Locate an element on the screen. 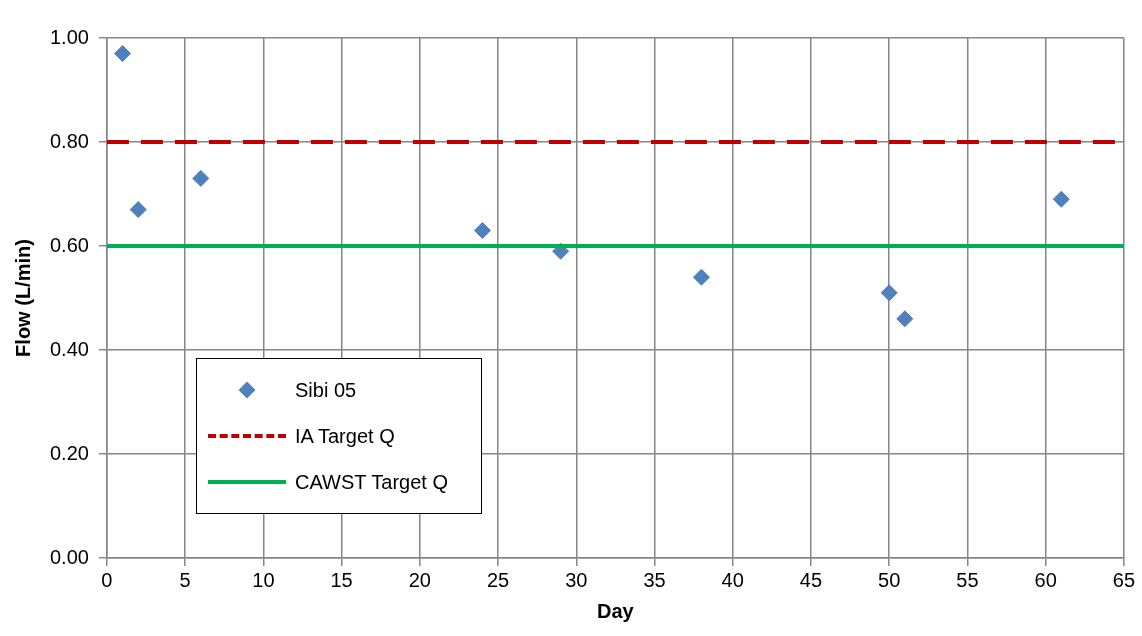 This screenshot has height=636, width=1142. x-tick-label: 30 is located at coordinates (576, 579).